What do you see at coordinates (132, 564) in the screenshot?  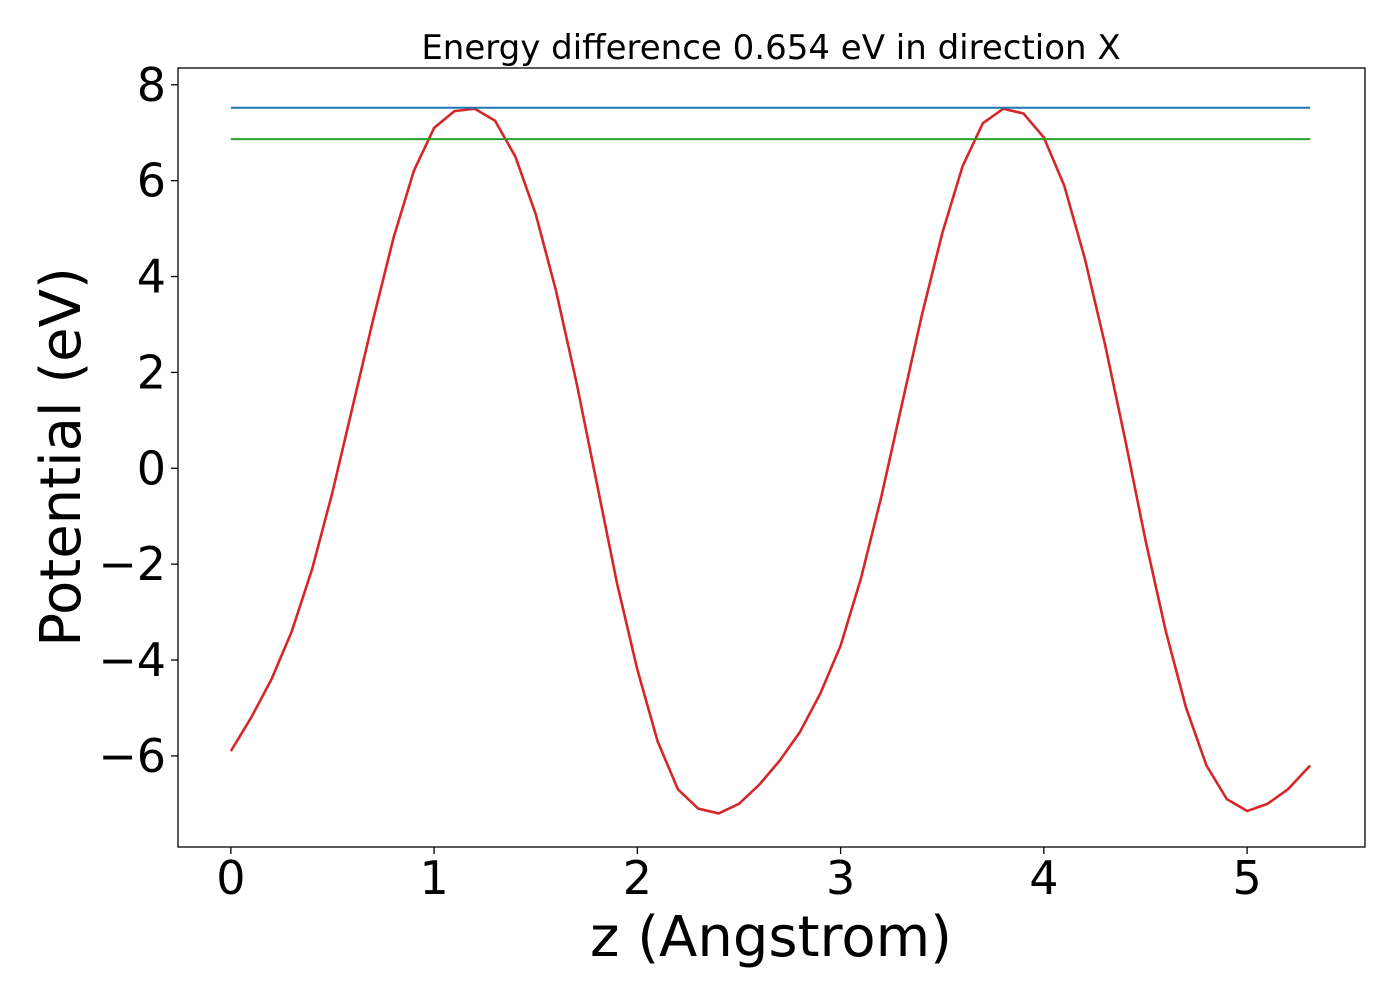 I see `y-tick-label: −2` at bounding box center [132, 564].